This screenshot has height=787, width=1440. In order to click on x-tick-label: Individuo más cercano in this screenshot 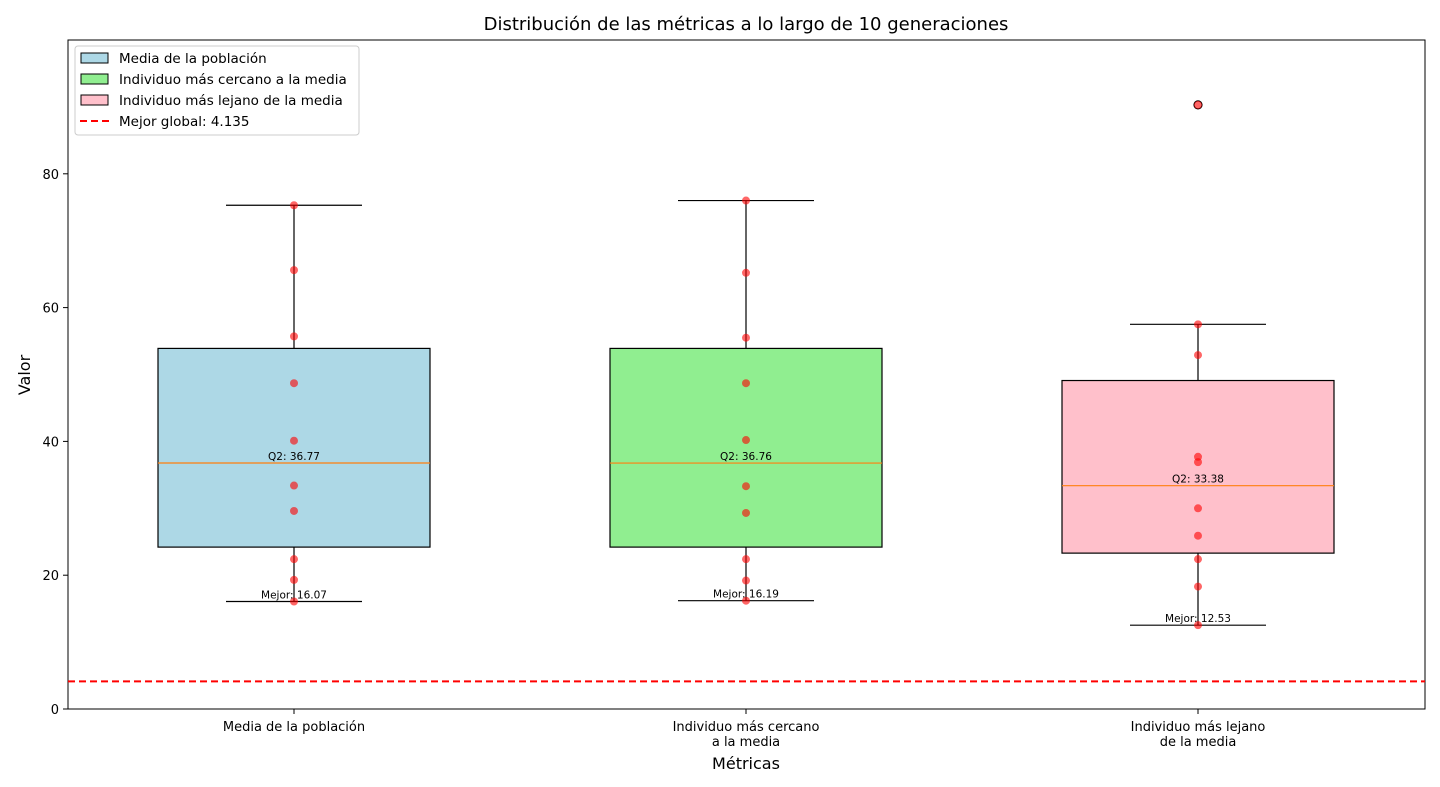, I will do `click(746, 727)`.